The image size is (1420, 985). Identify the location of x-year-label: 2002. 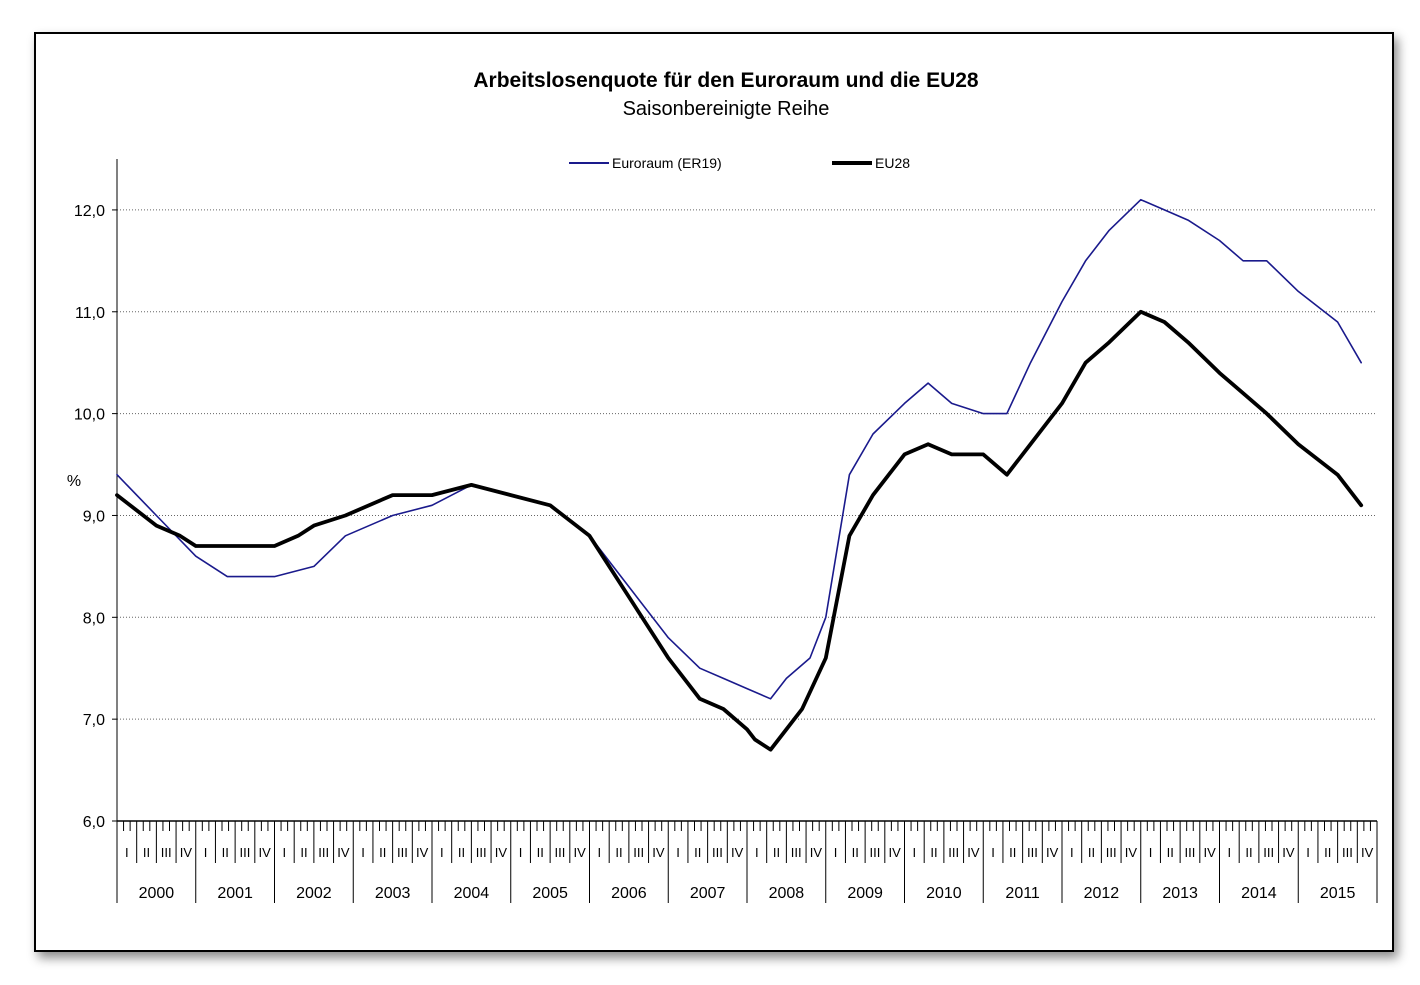
(314, 893).